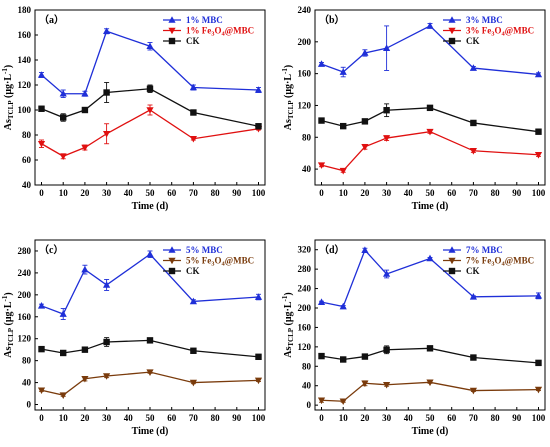 The width and height of the screenshot is (550, 447). What do you see at coordinates (387, 193) in the screenshot?
I see `x-tick-label: 30` at bounding box center [387, 193].